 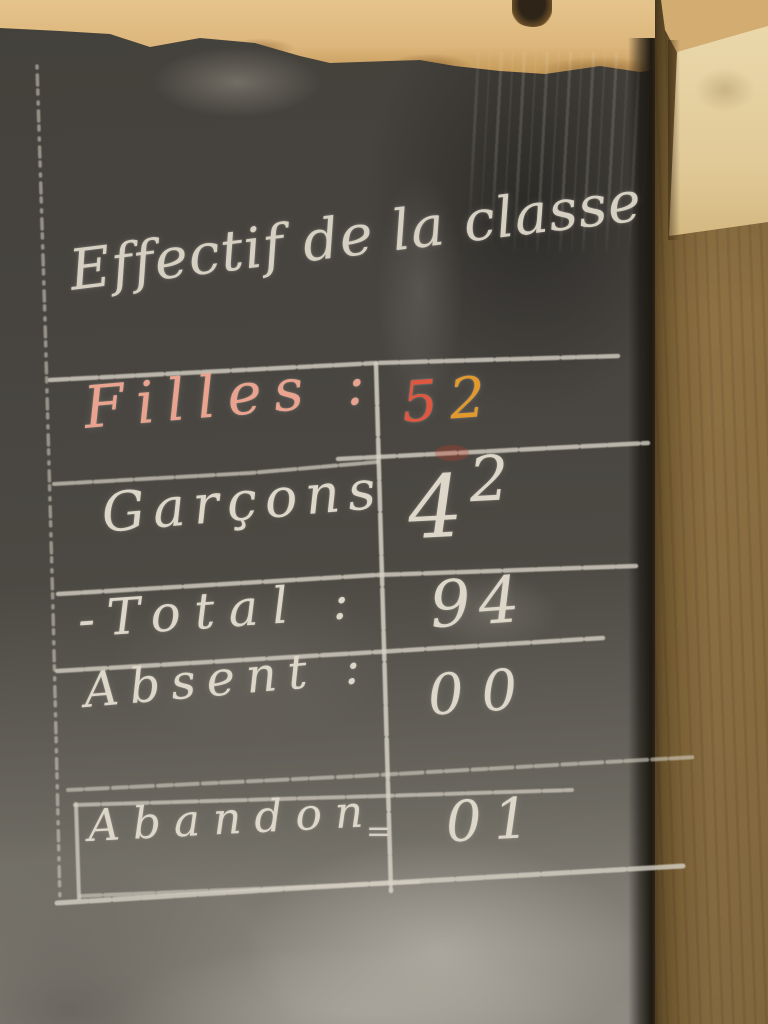 What do you see at coordinates (48, 484) in the screenshot?
I see `table-left-border-line` at bounding box center [48, 484].